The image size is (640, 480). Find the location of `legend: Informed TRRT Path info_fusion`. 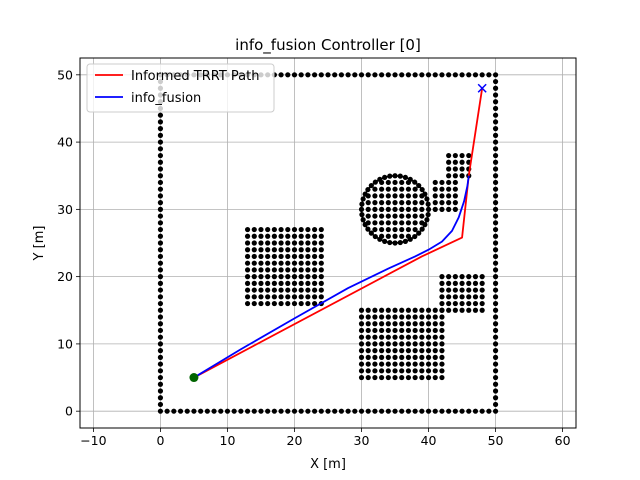

legend: Informed TRRT Path info_fusion is located at coordinates (180, 88).